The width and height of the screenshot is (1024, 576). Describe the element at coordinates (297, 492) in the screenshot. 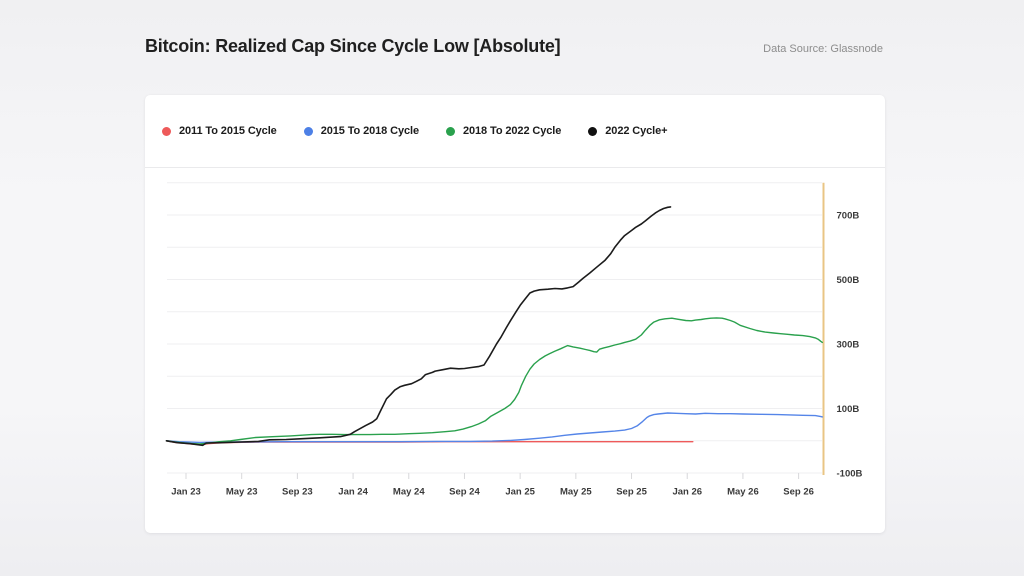

I see `svg-text: Sep 23` at that location.